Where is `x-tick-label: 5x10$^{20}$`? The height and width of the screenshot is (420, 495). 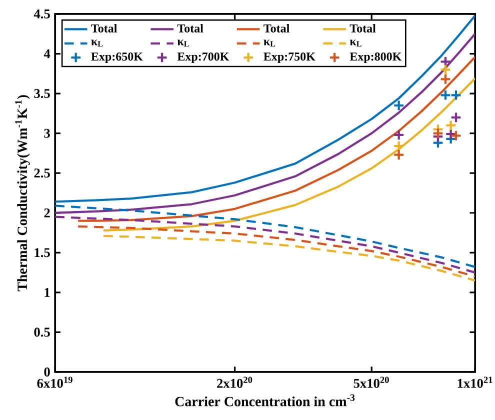
x-tick-label: 5x10$^{20}$ is located at coordinates (371, 382).